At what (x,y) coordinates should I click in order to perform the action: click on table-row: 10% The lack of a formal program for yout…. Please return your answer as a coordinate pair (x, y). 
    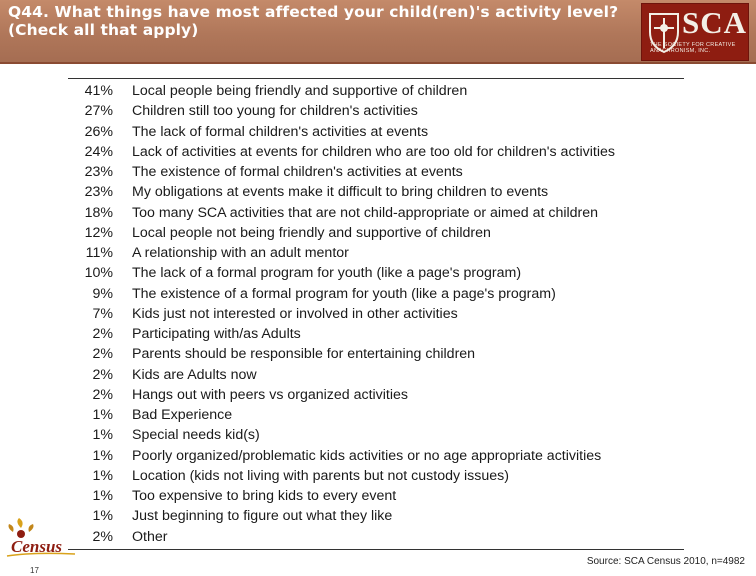
    Looking at the image, I should click on (376, 273).